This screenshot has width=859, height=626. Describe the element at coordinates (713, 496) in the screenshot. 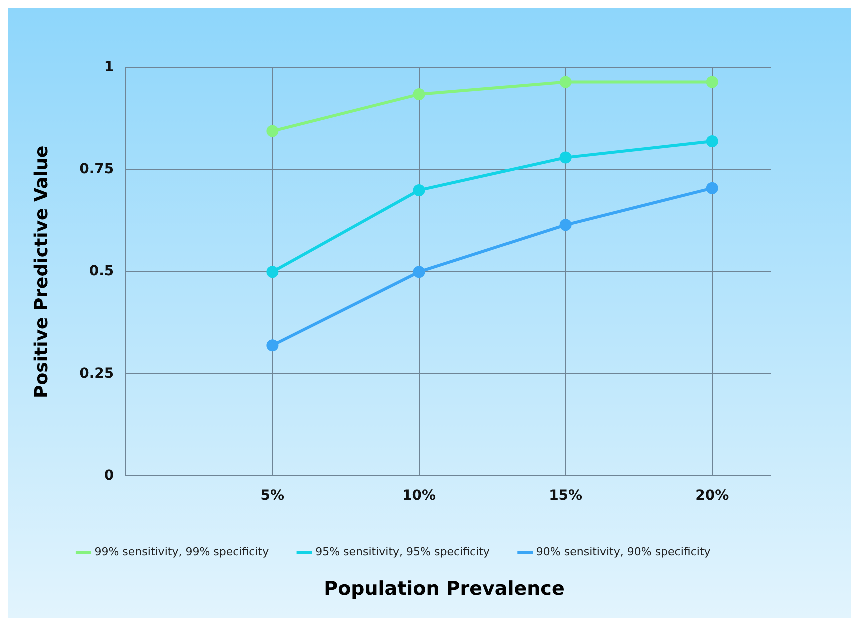

I see `x-tick-label: 20%` at that location.